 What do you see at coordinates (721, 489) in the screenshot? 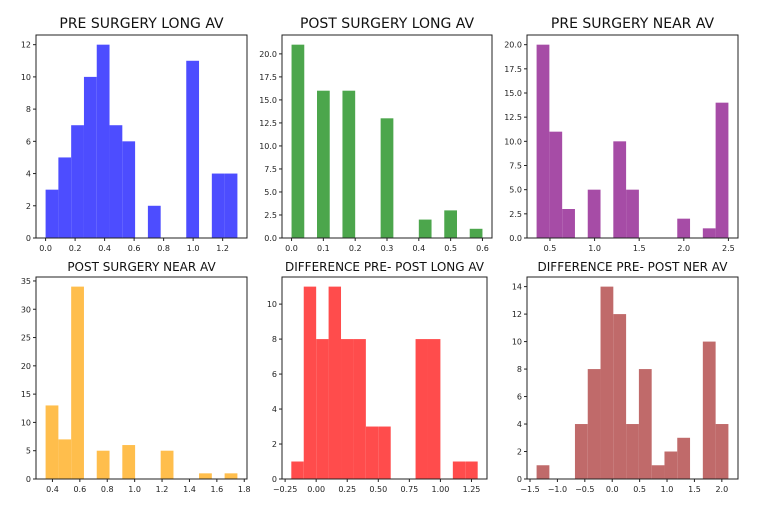
I see `x-tick-label: 2.0` at bounding box center [721, 489].